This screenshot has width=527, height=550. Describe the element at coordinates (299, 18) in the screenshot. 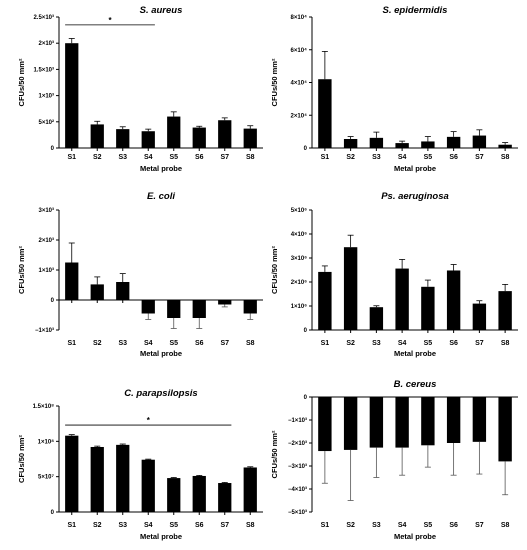

I see `y-tick-label: 8×10⁴` at that location.